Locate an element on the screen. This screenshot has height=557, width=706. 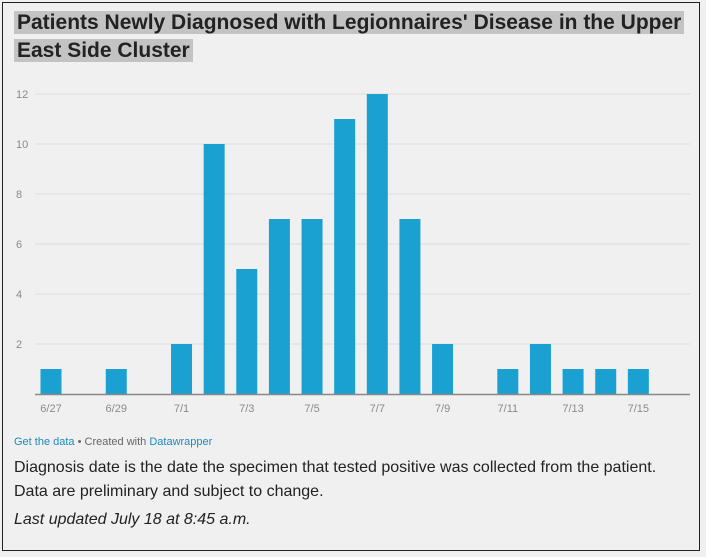
meta-separator: • Created with is located at coordinates (112, 442).